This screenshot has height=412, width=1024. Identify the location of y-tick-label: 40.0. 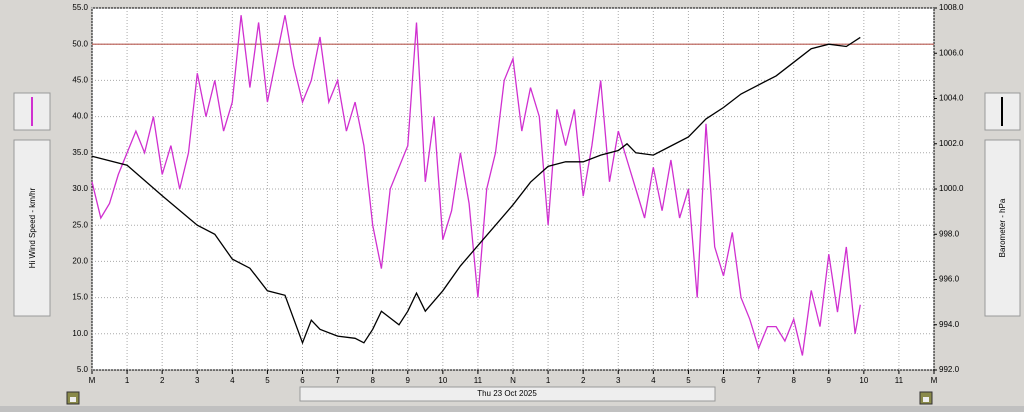
(80, 116).